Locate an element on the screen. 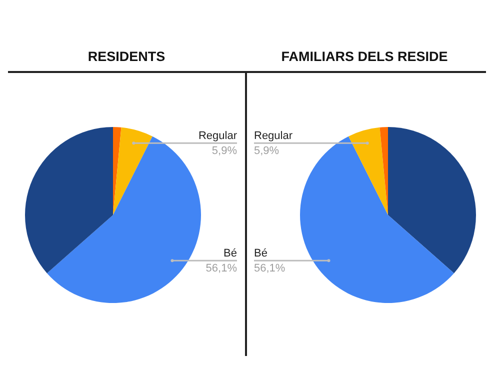 The image size is (495, 380). chart-title: FAMILIARS DELS RESIDE is located at coordinates (364, 57).